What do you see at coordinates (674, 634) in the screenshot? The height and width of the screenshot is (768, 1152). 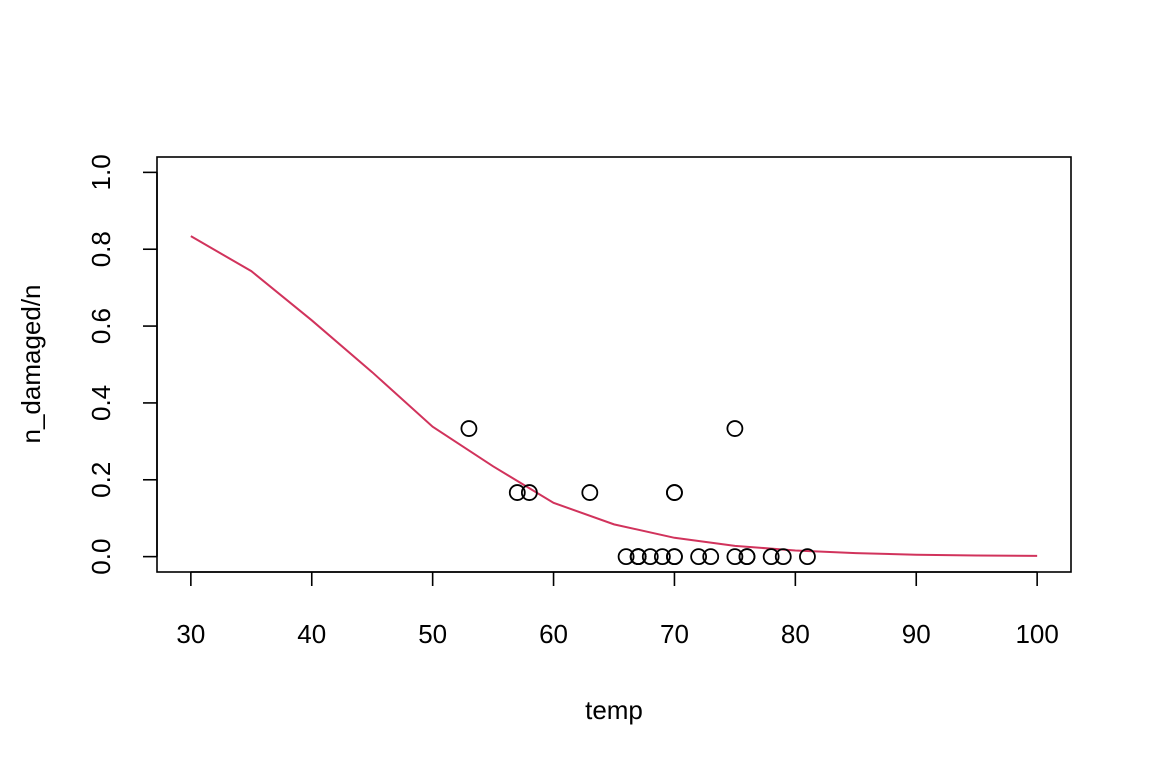 I see `x-tick-label: 70` at bounding box center [674, 634].